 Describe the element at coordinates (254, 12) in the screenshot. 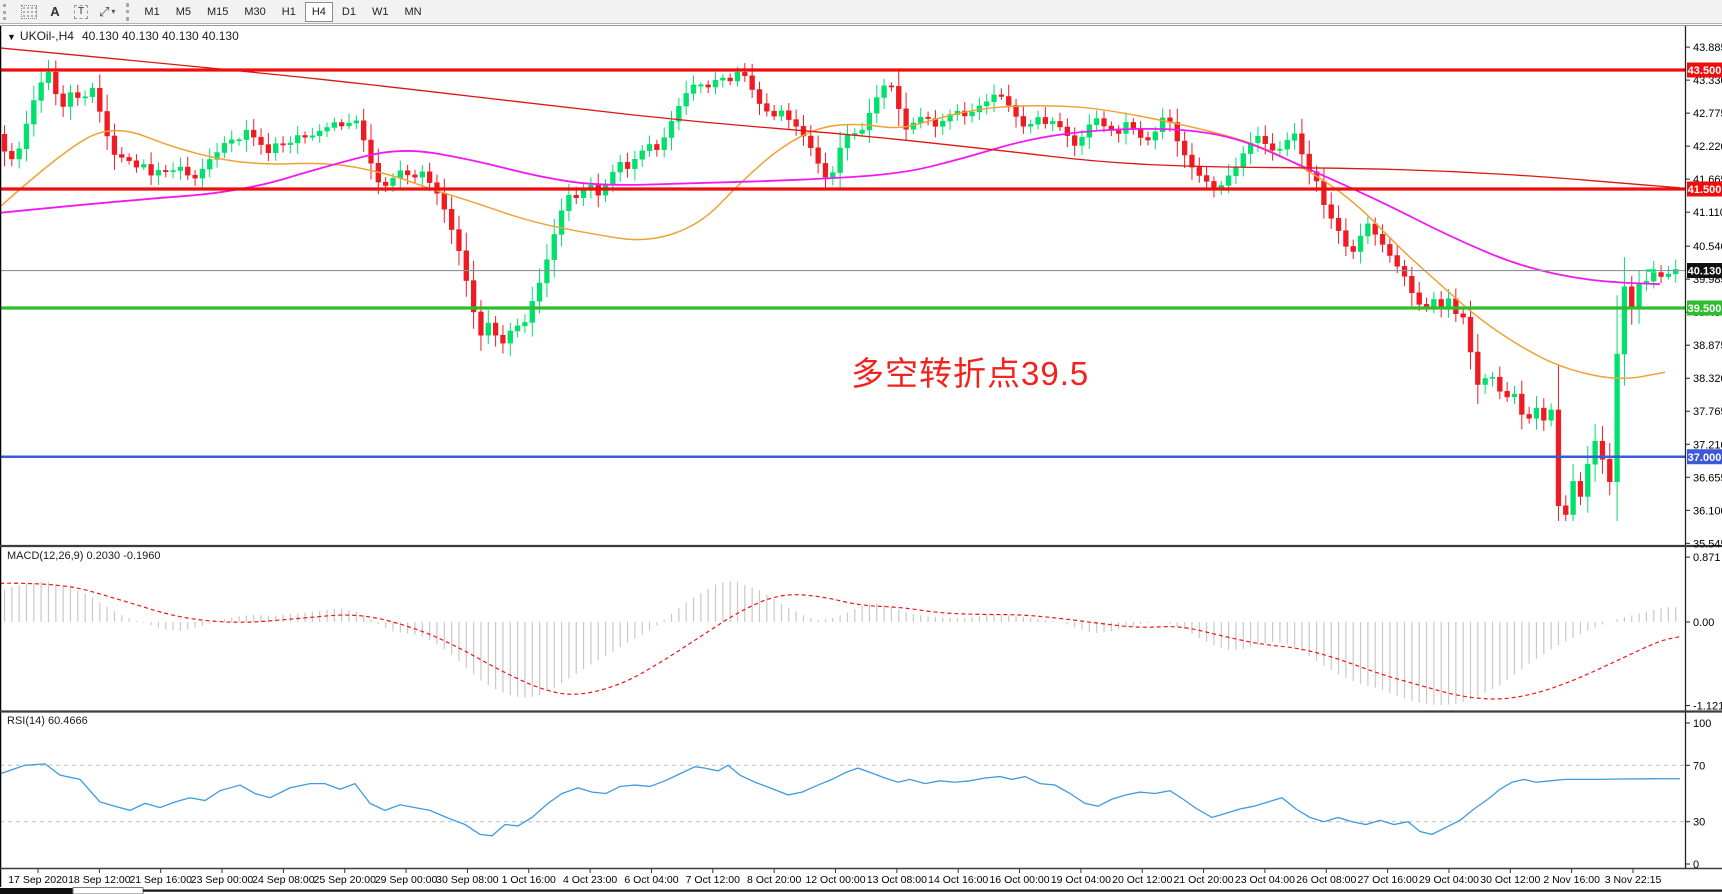

I see `timeframe-button-M30: M30` at that location.